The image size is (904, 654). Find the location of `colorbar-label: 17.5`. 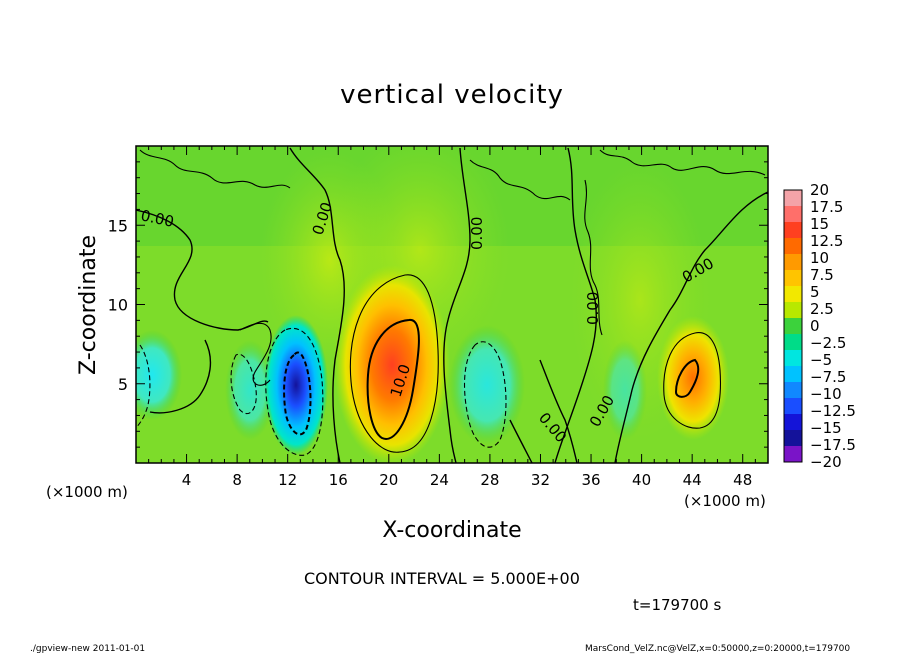

colorbar-label: 17.5 is located at coordinates (826, 207).